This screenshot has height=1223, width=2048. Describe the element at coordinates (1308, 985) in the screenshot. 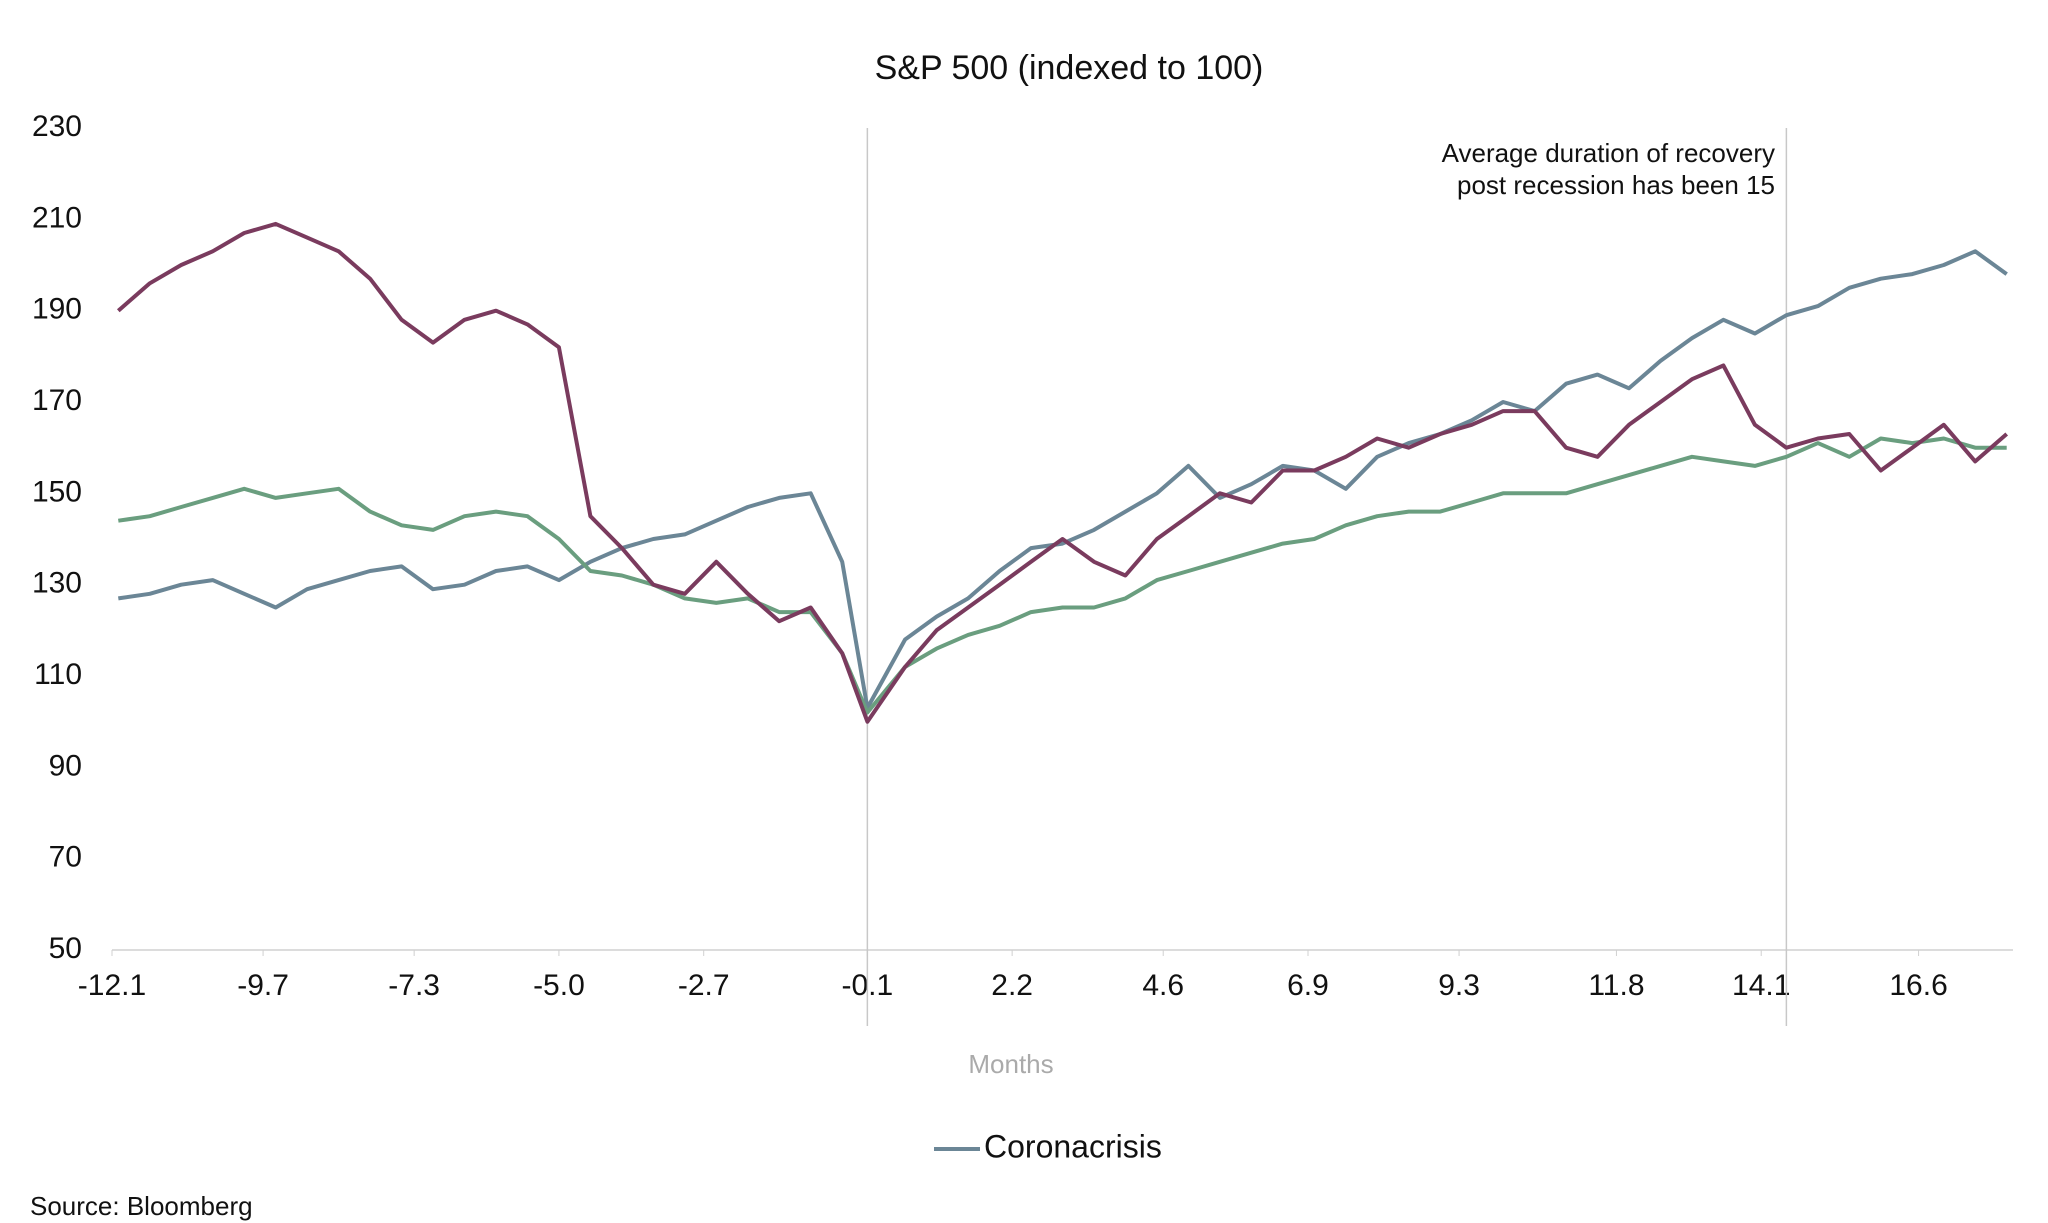

I see `x-tick-label: 6.9` at that location.